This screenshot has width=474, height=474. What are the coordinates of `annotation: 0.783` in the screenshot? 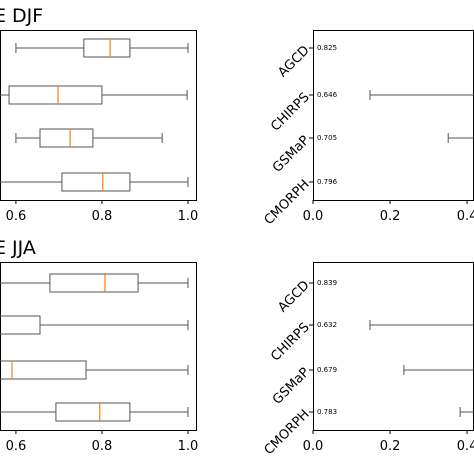 It's located at (327, 412).